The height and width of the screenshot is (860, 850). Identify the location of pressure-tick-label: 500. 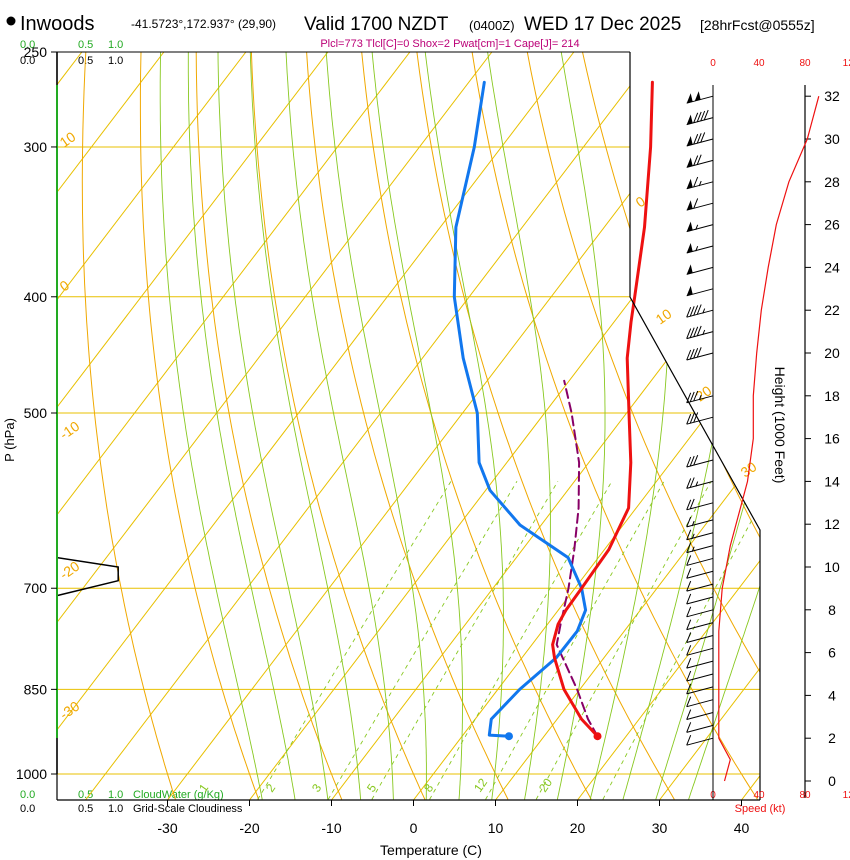
(36, 413).